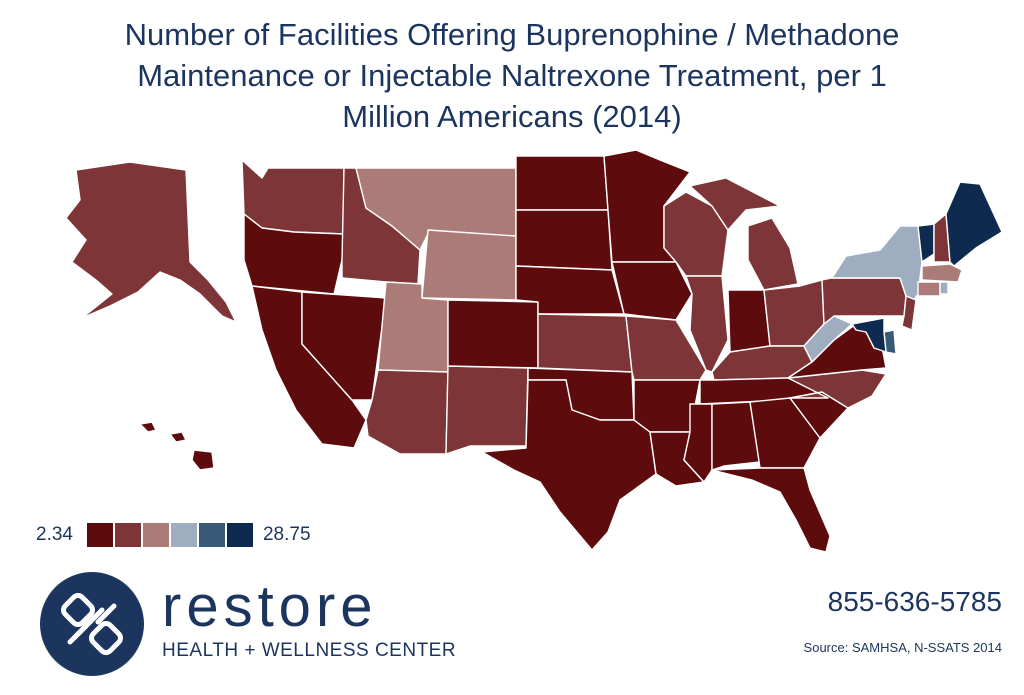  Describe the element at coordinates (469, 265) in the screenshot. I see `state-wyoming` at that location.